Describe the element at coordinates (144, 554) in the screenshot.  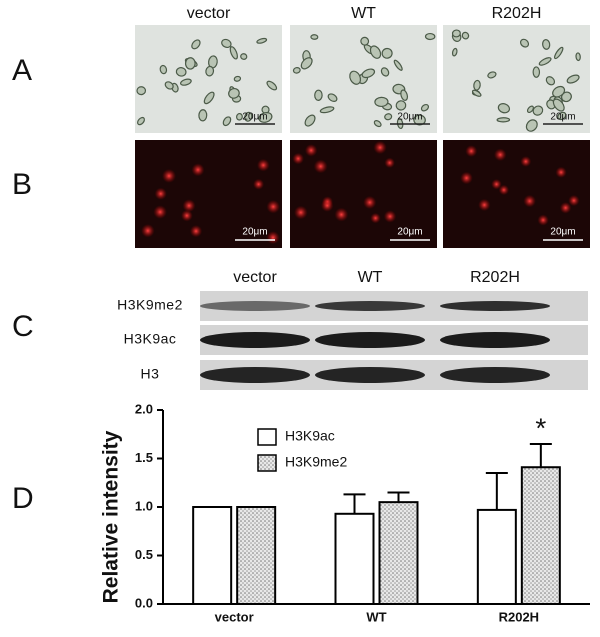
I see `y-tick-label: 0.5` at that location.